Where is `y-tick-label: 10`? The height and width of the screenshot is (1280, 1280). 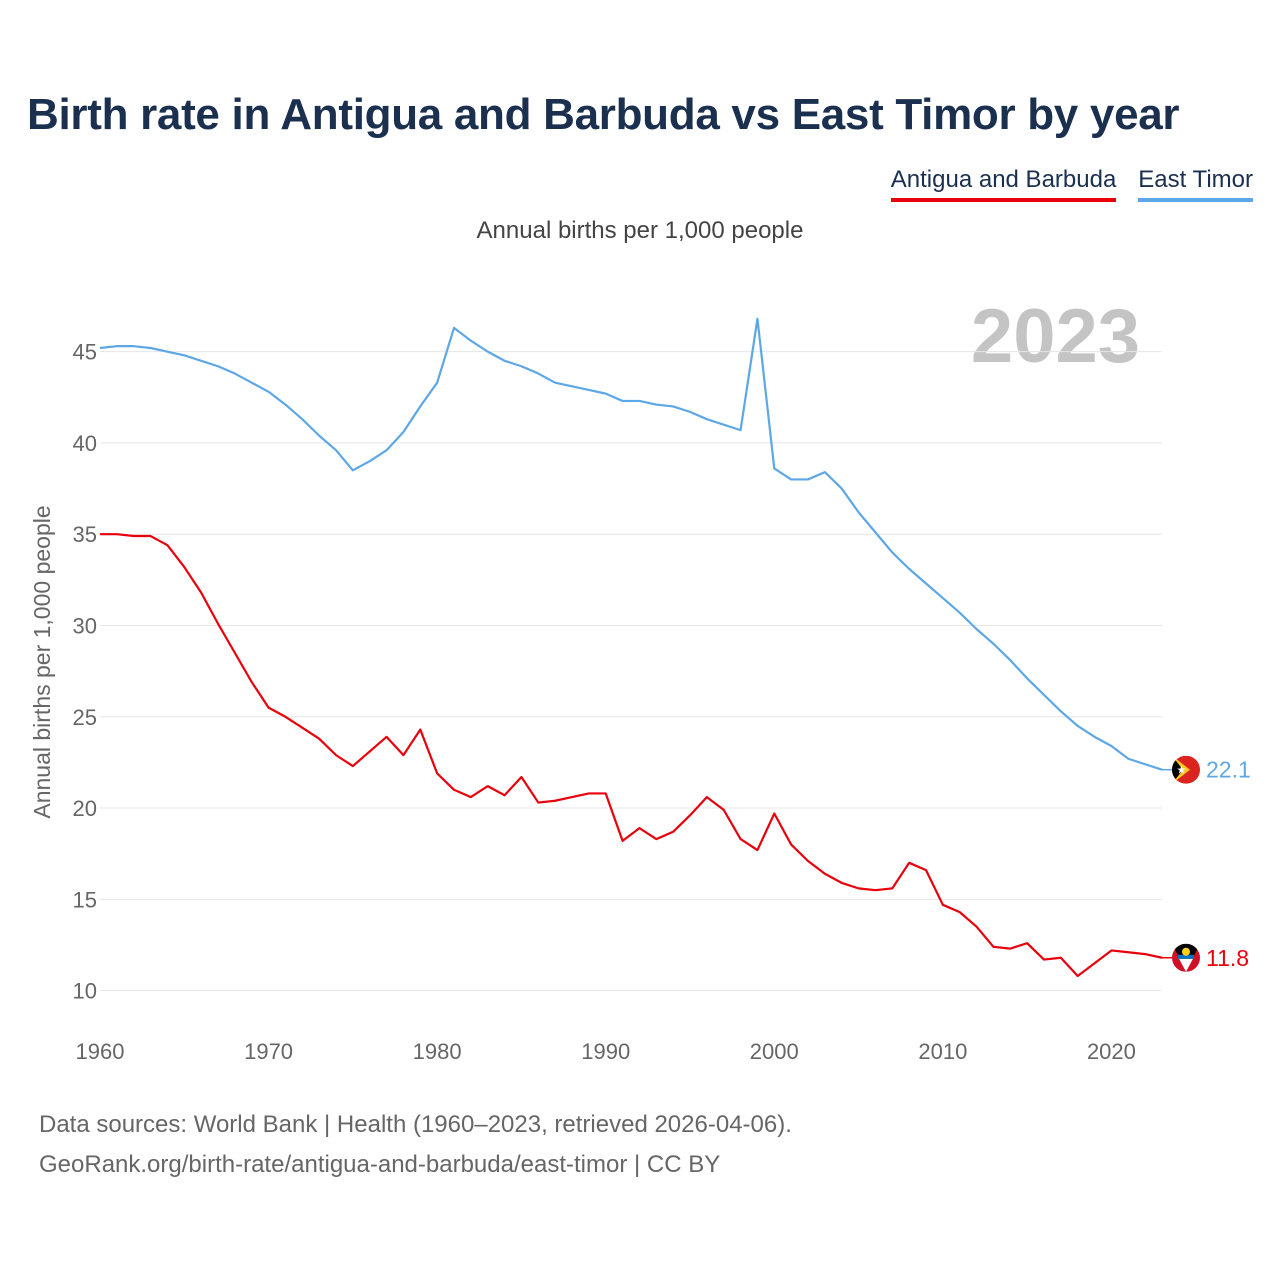 y-tick-label: 10 is located at coordinates (85, 991).